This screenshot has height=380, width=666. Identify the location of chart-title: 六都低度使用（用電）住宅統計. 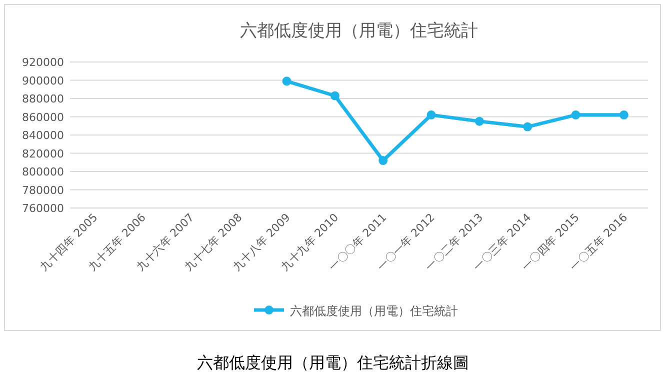
(359, 31).